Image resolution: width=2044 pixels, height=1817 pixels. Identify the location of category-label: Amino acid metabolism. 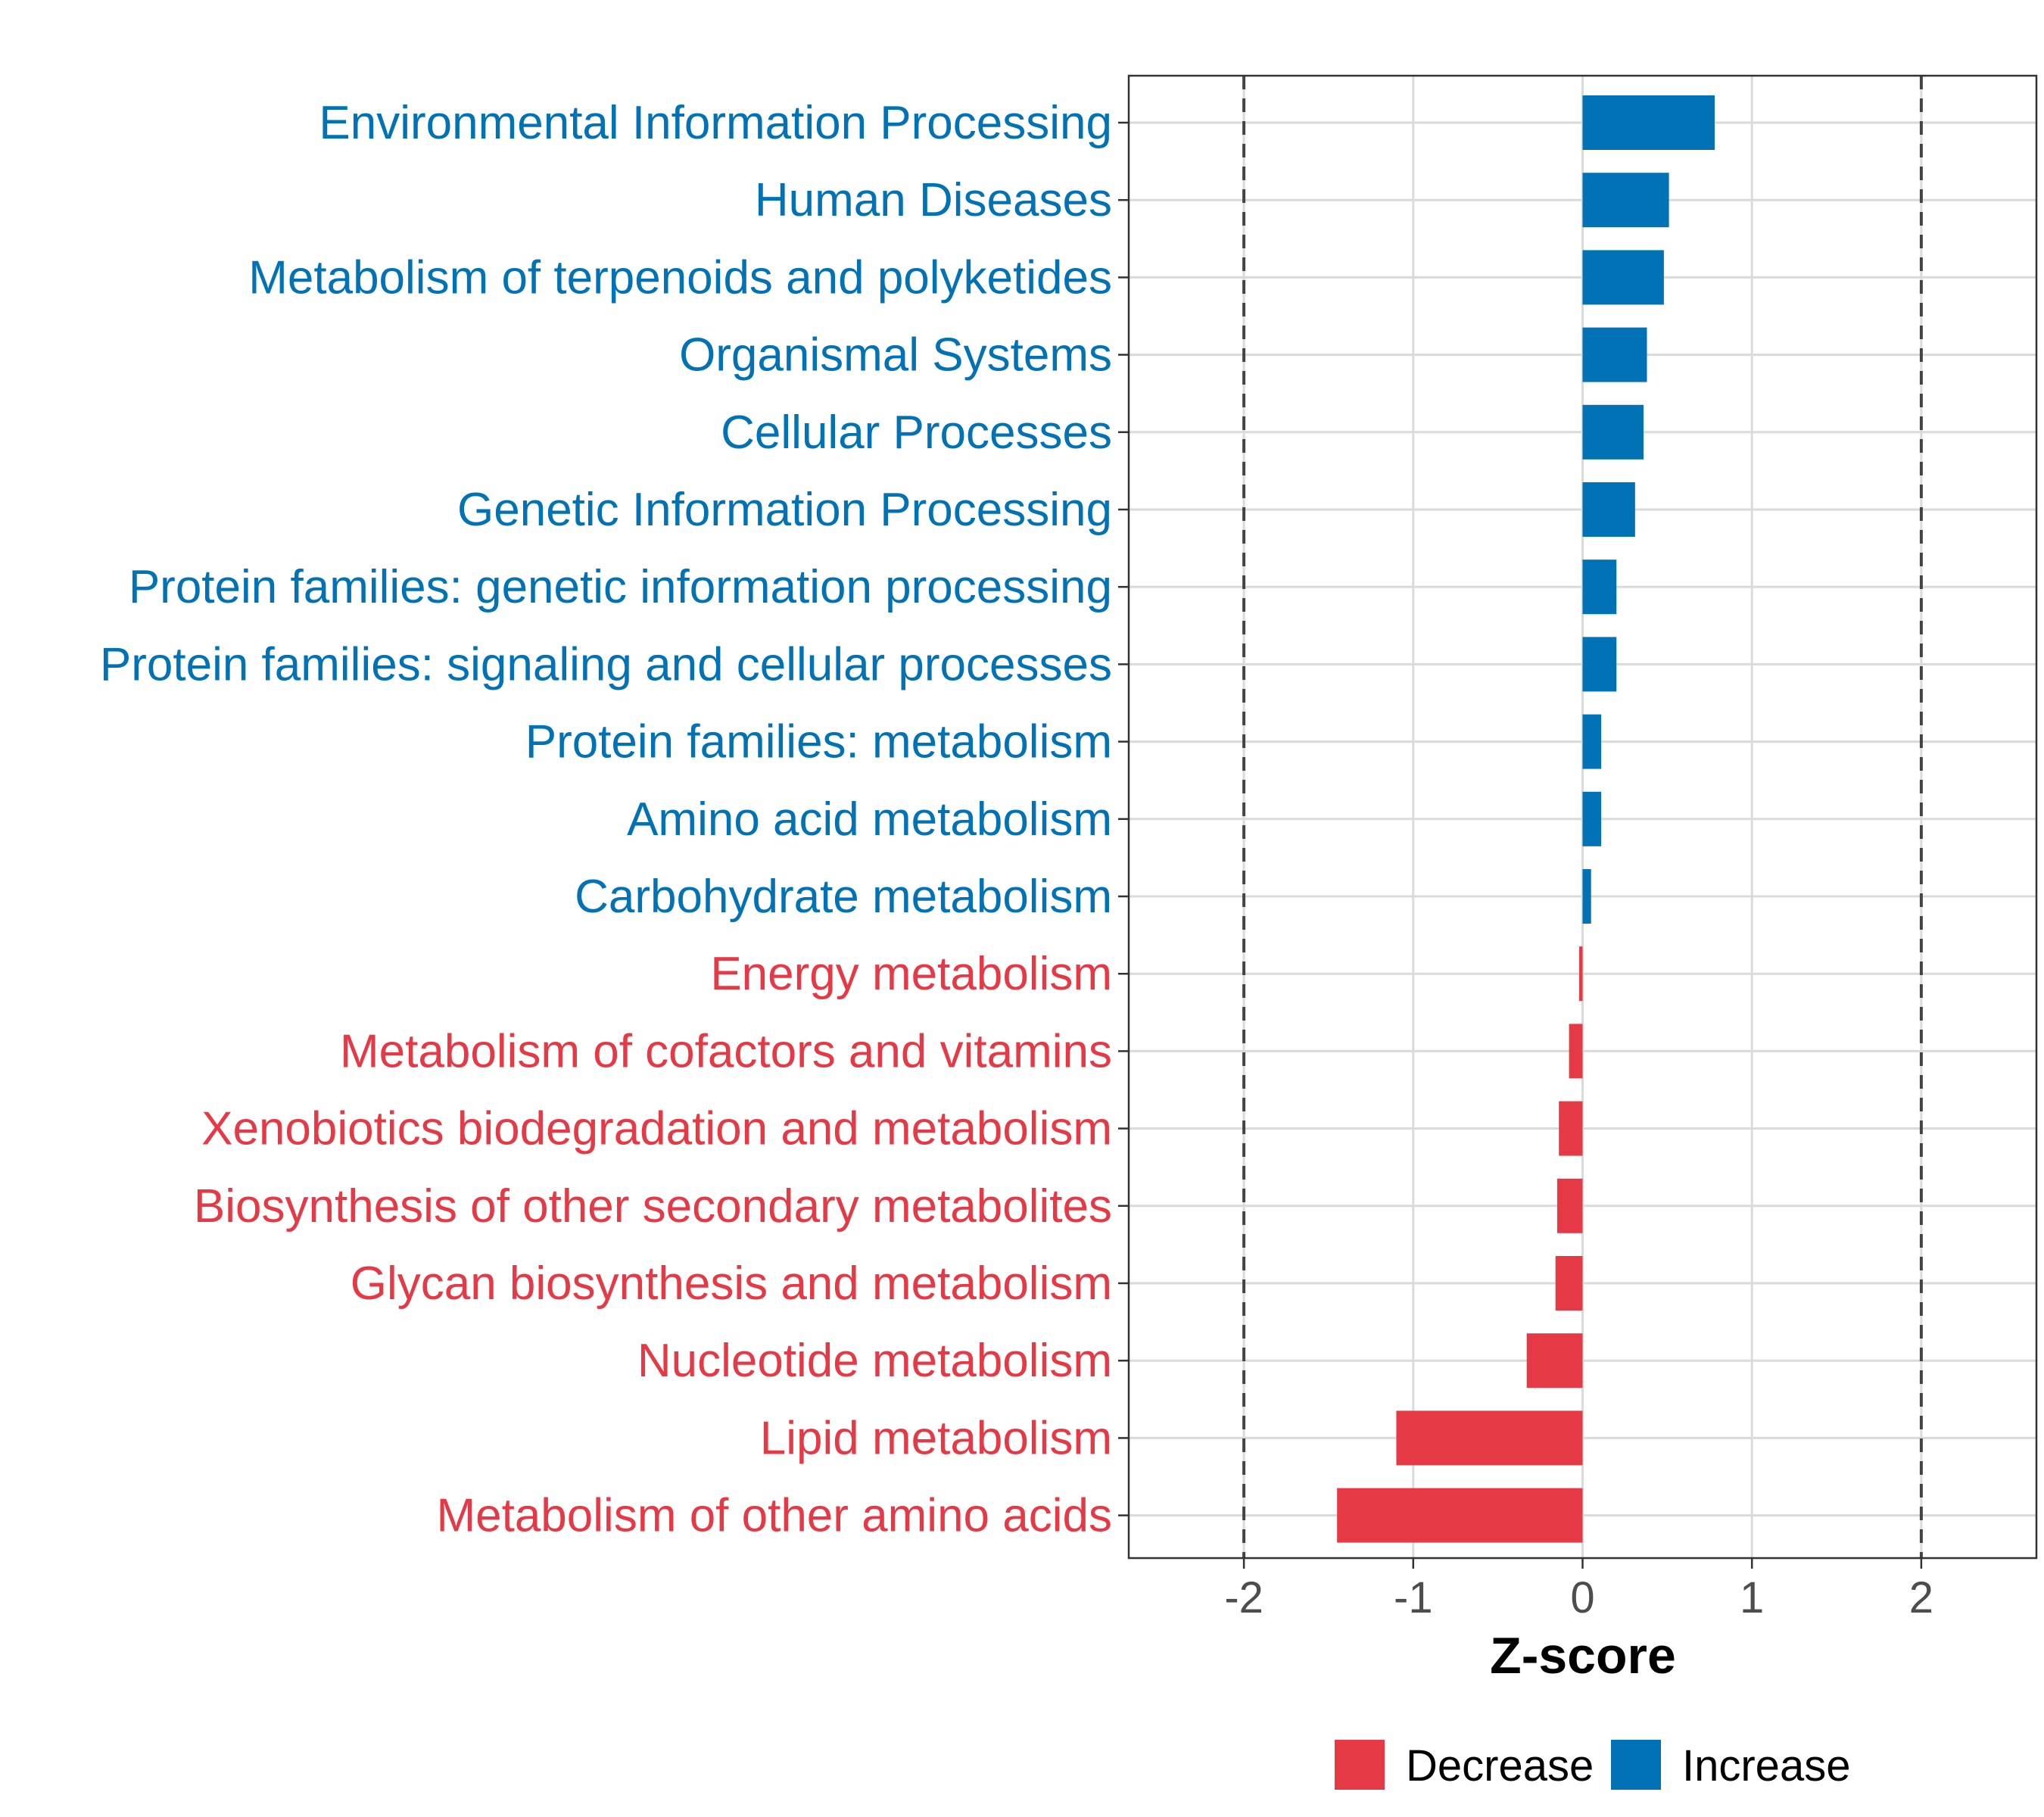
(870, 819).